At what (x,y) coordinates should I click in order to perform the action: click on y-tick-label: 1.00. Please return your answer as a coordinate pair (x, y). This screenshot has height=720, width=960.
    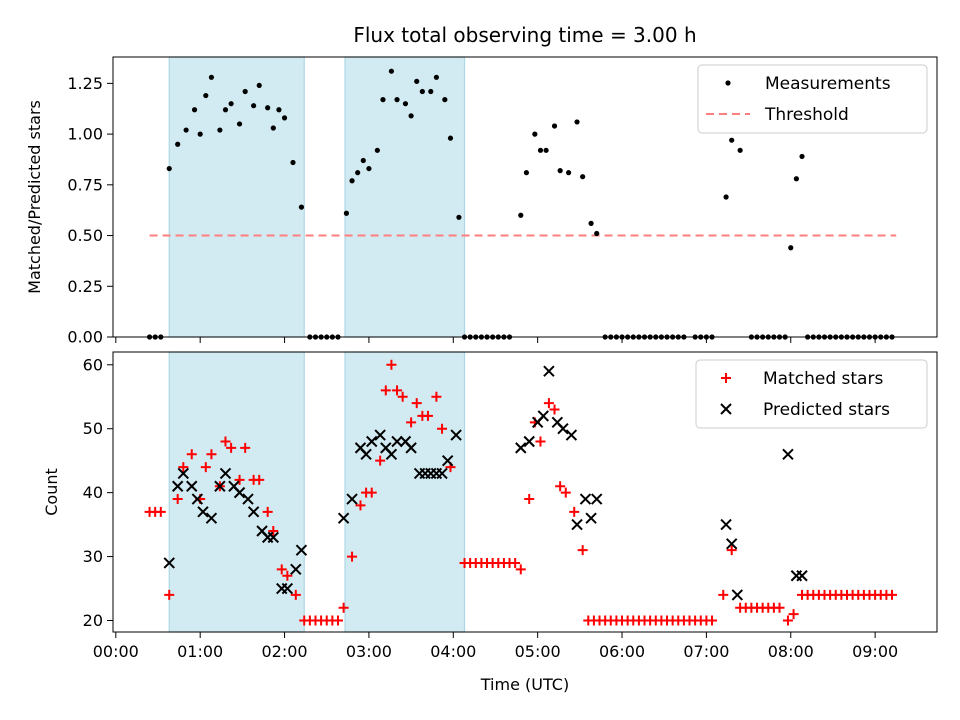
    Looking at the image, I should click on (85, 134).